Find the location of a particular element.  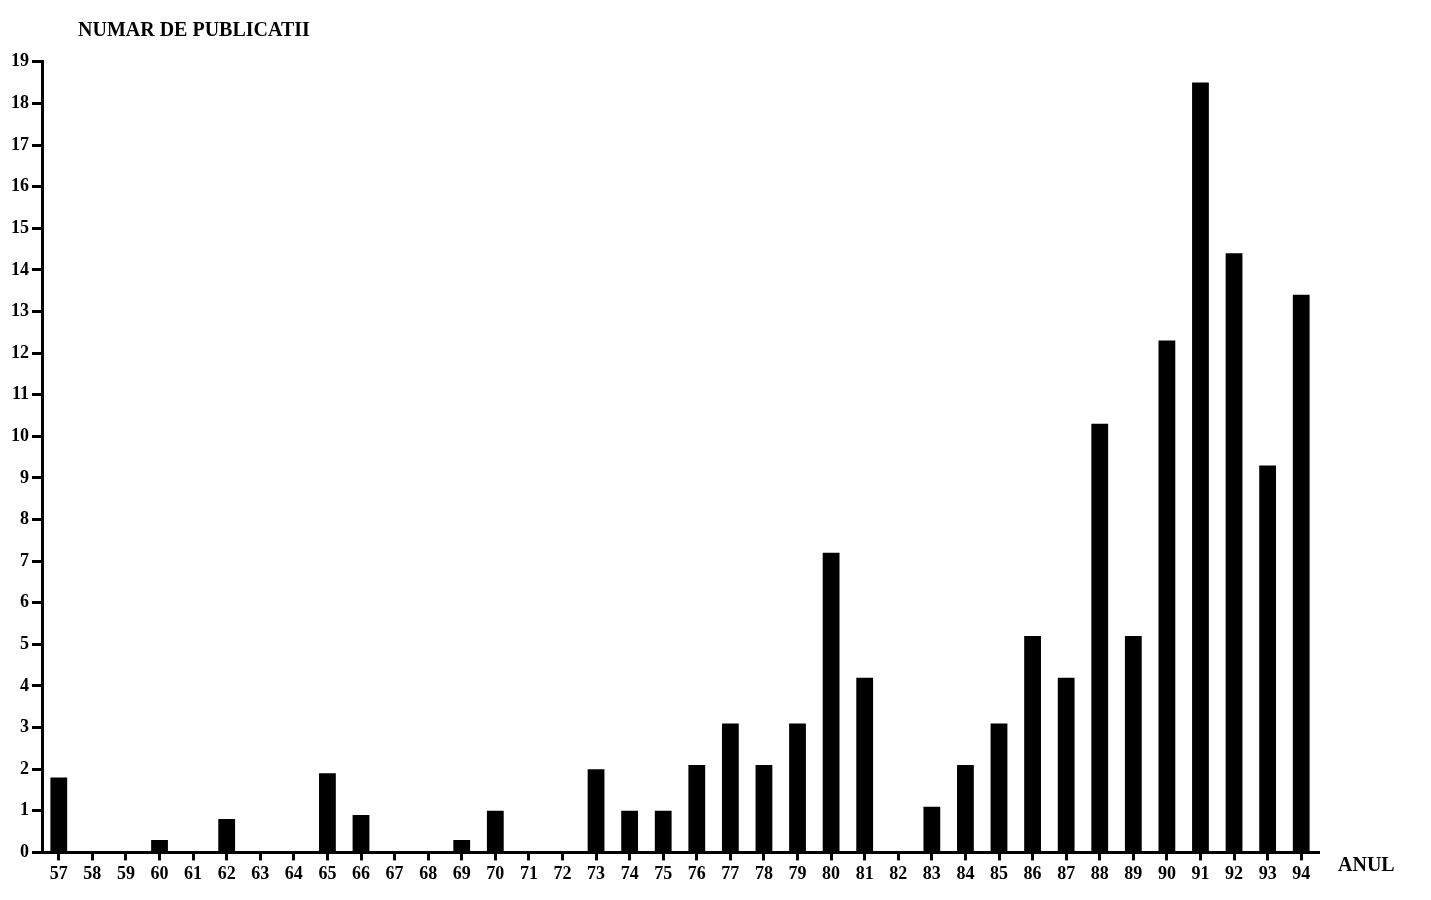

x-tick-label: 69 is located at coordinates (461, 872).